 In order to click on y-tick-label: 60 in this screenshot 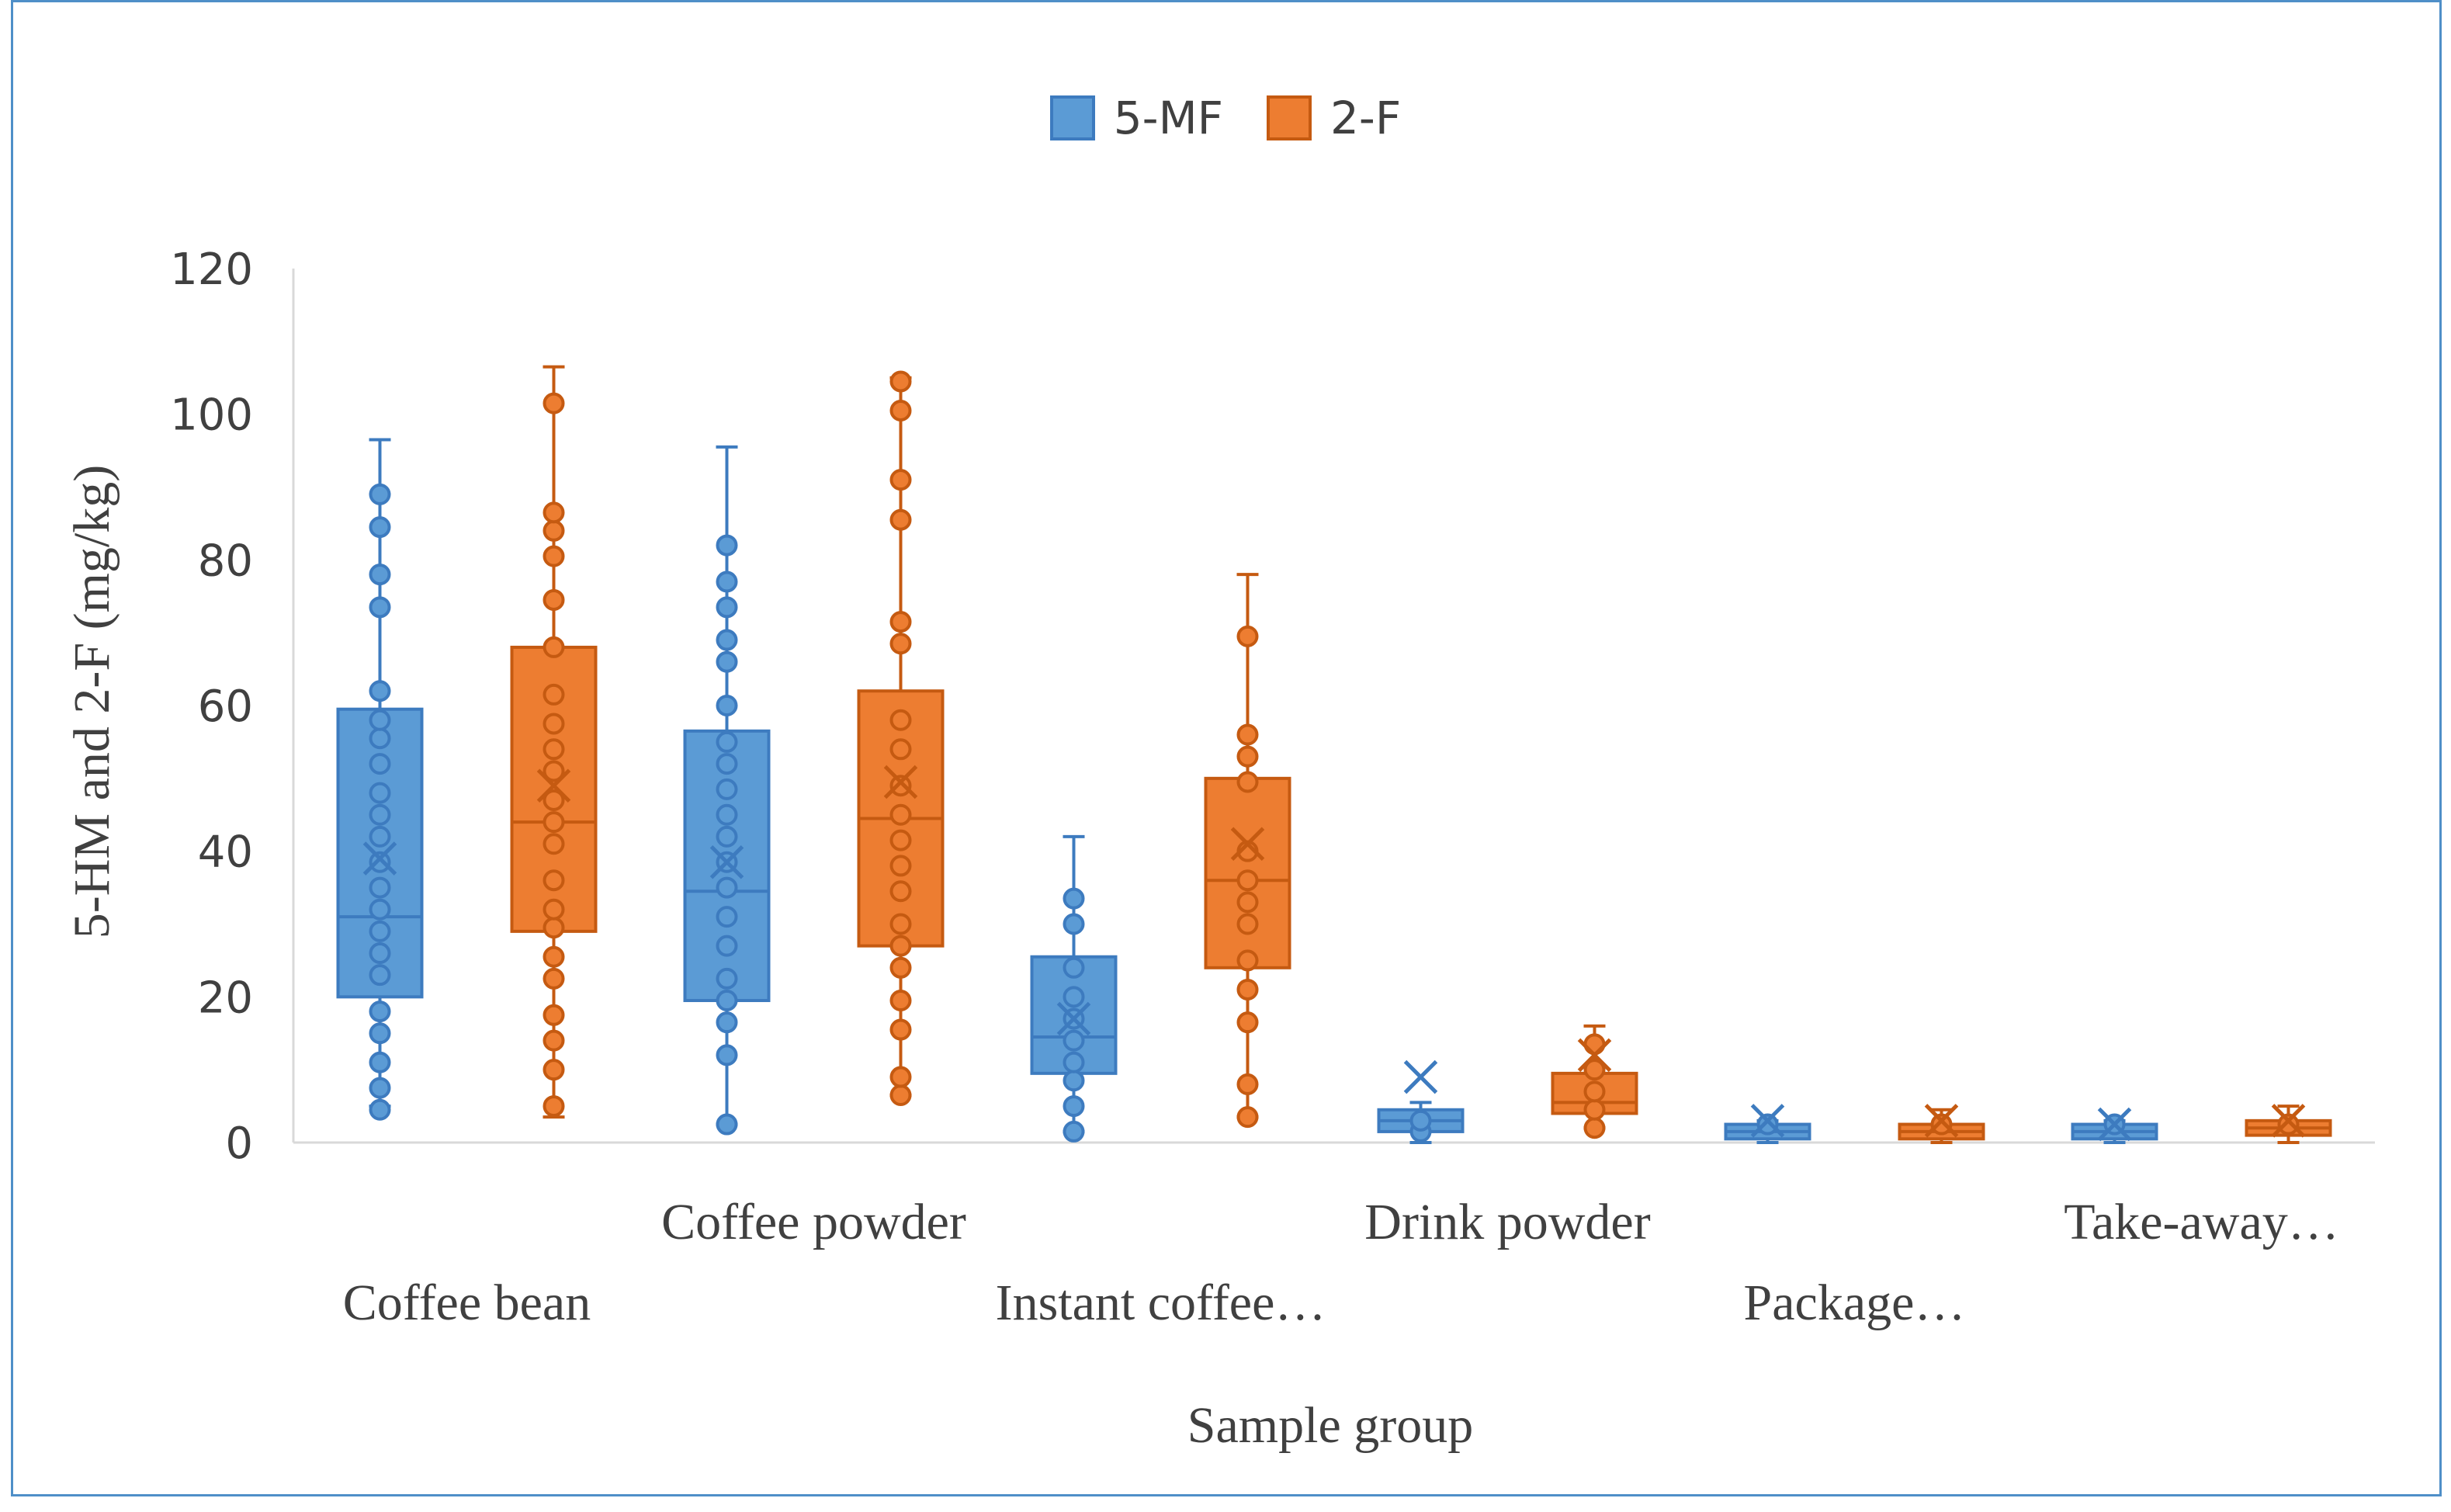, I will do `click(225, 706)`.